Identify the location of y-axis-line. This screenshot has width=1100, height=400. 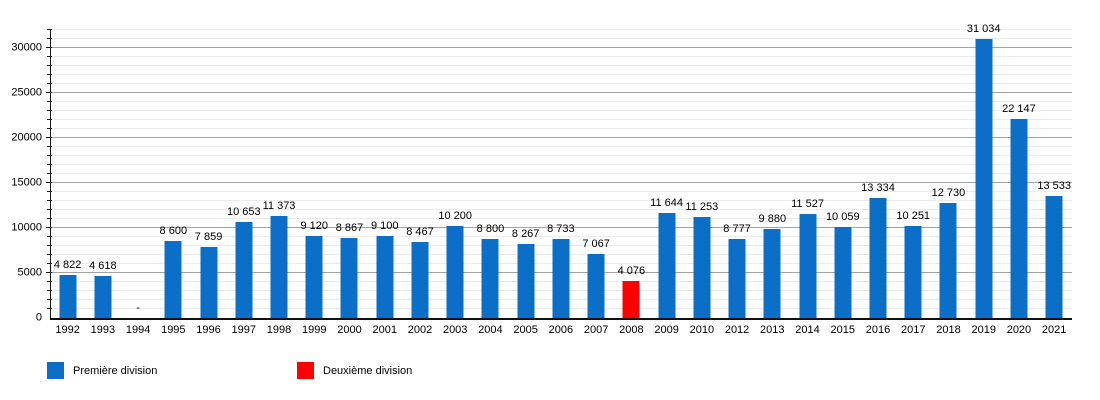
(50, 174).